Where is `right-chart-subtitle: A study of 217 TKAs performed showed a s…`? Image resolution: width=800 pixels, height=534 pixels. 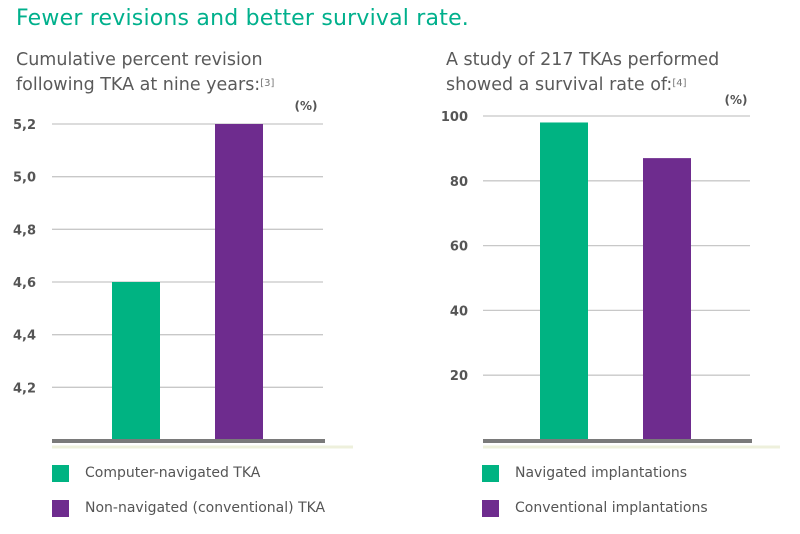
right-chart-subtitle: A study of 217 TKAs performed showed a s… is located at coordinates (616, 73).